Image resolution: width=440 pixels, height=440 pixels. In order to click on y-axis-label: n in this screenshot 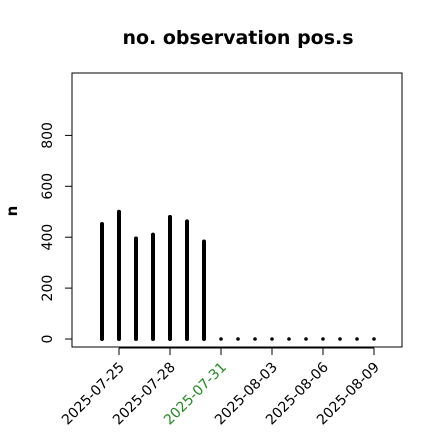, I will do `click(12, 211)`.